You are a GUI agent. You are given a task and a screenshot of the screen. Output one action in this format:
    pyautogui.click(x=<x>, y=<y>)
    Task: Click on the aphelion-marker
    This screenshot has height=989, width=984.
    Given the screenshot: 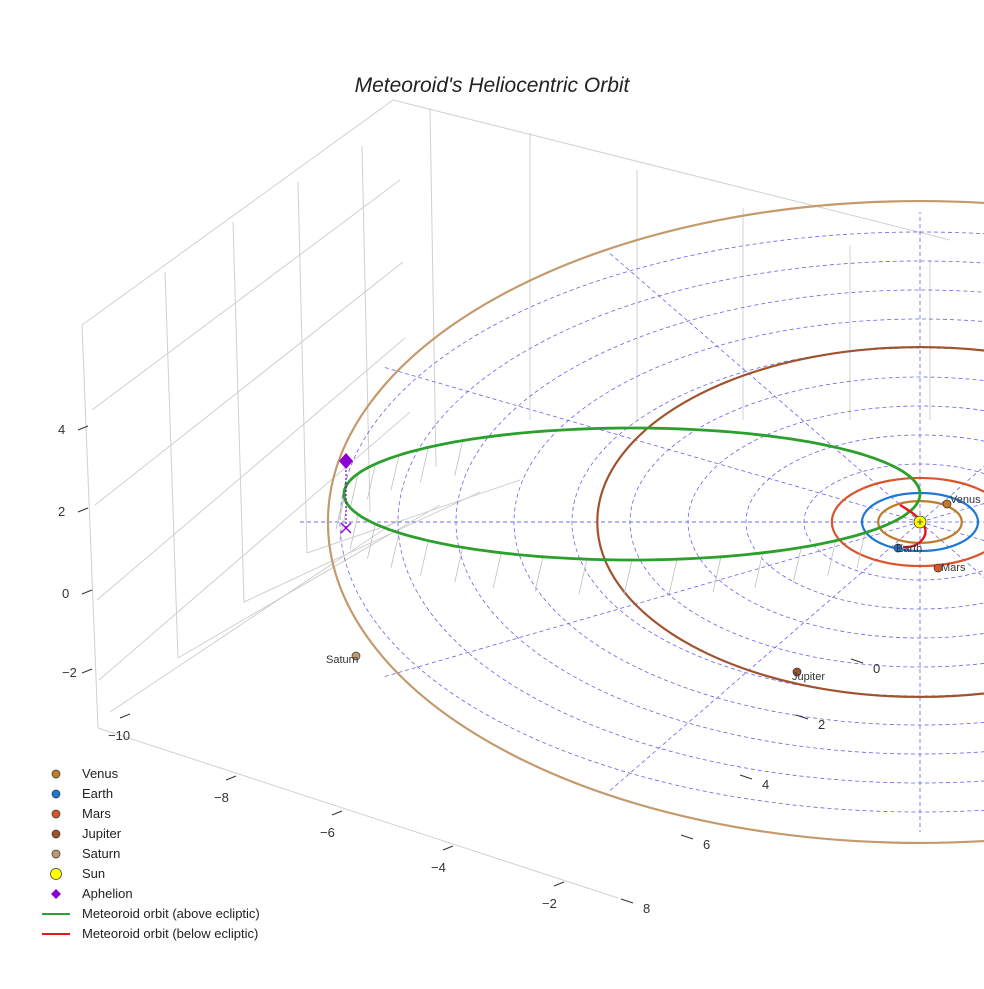 What is the action you would take?
    pyautogui.click(x=346, y=461)
    